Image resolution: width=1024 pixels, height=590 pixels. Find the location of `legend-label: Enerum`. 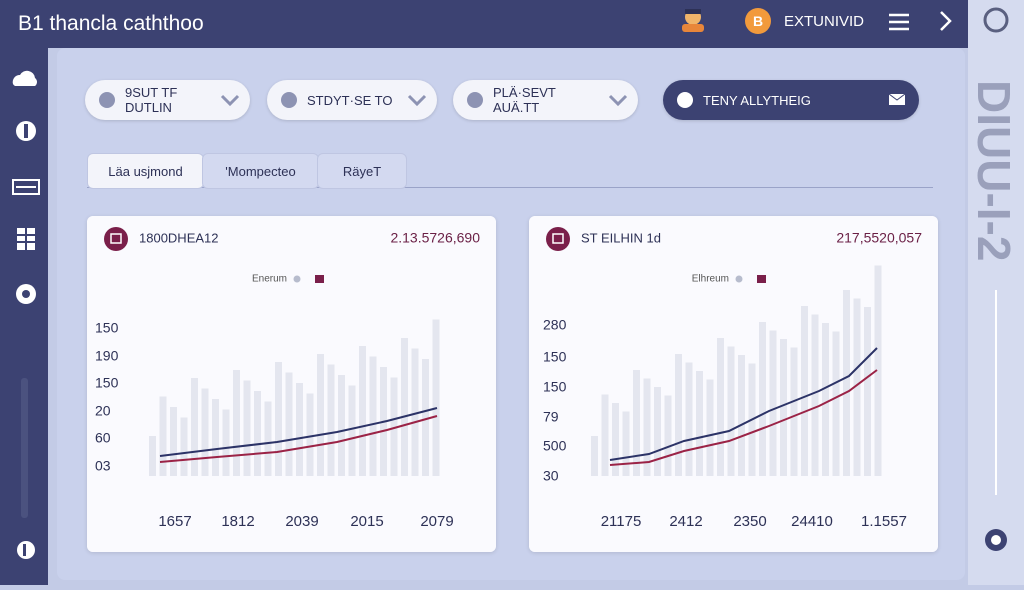

legend-label: Enerum is located at coordinates (269, 279).